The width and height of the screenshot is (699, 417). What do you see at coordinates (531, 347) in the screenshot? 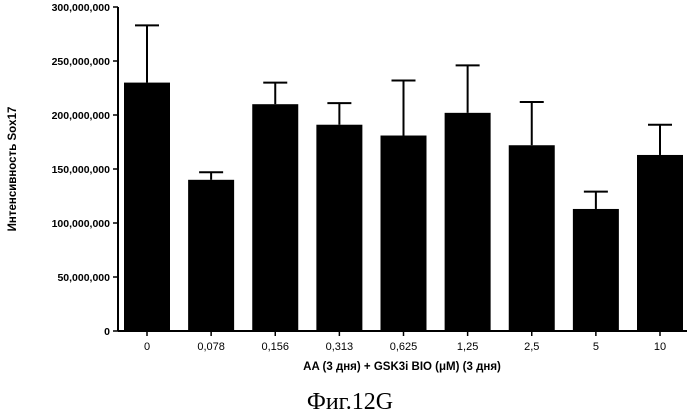
I see `x-tick-label: 2,5` at bounding box center [531, 347].